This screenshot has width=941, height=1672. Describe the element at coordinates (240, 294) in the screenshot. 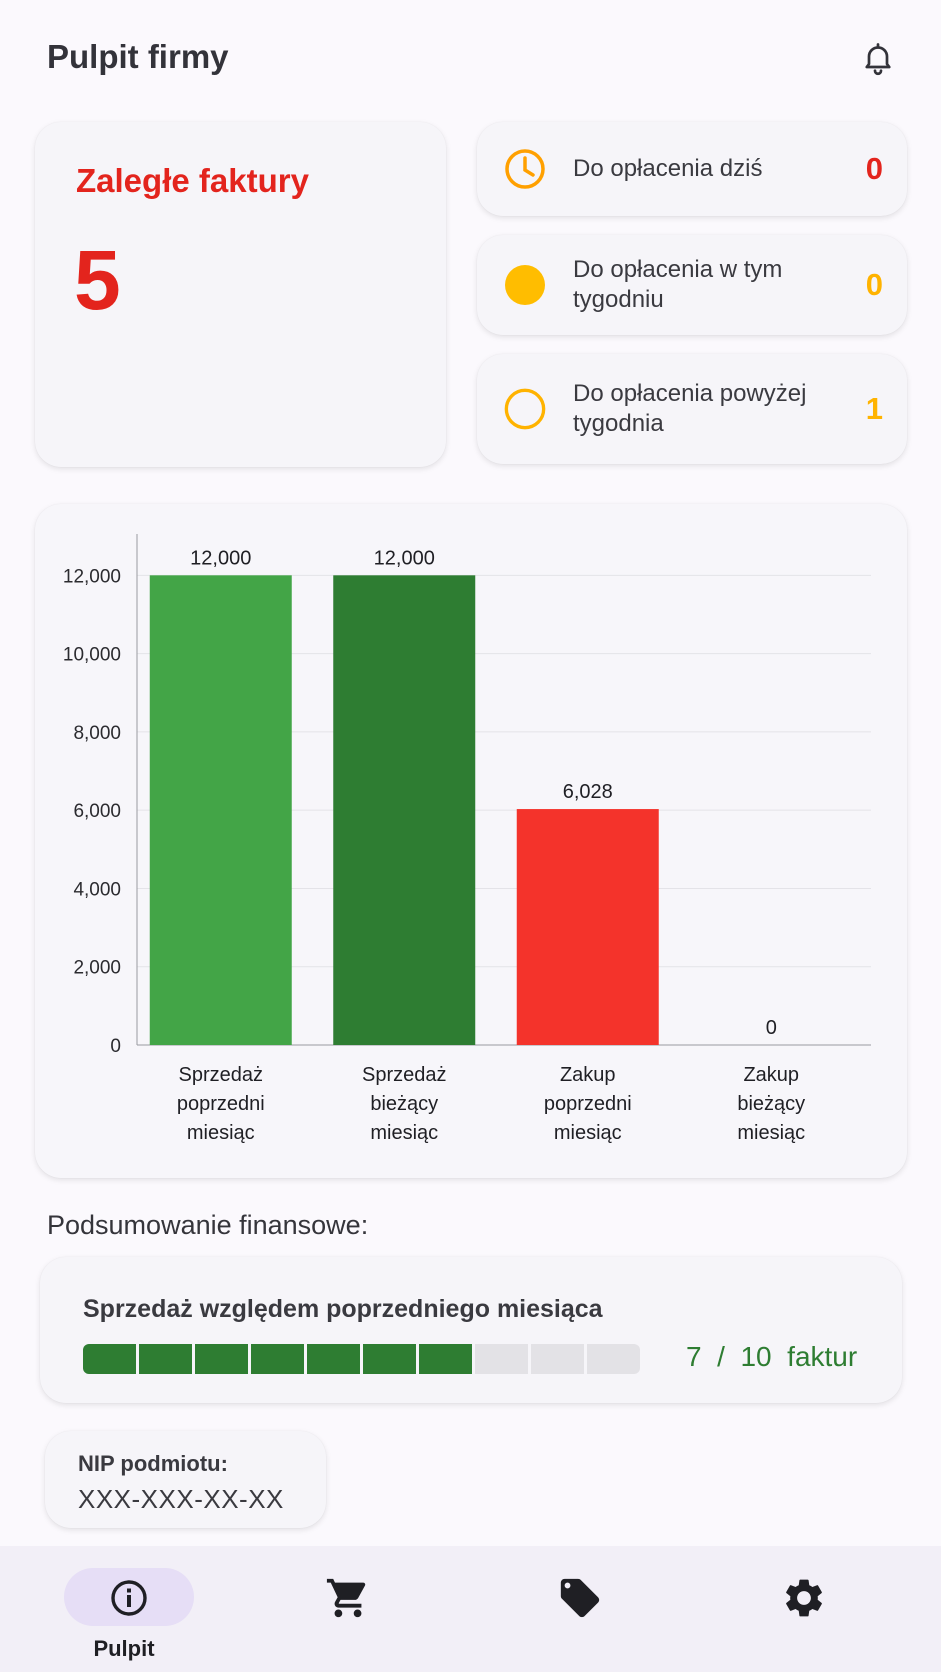

I see `overdue-invoices-card: Zaległe faktury 5` at that location.